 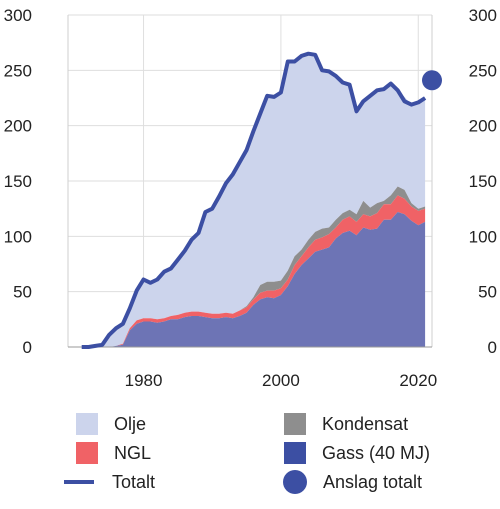 I want to click on x-axis: 1980 2000 2020, so click(x=281, y=380).